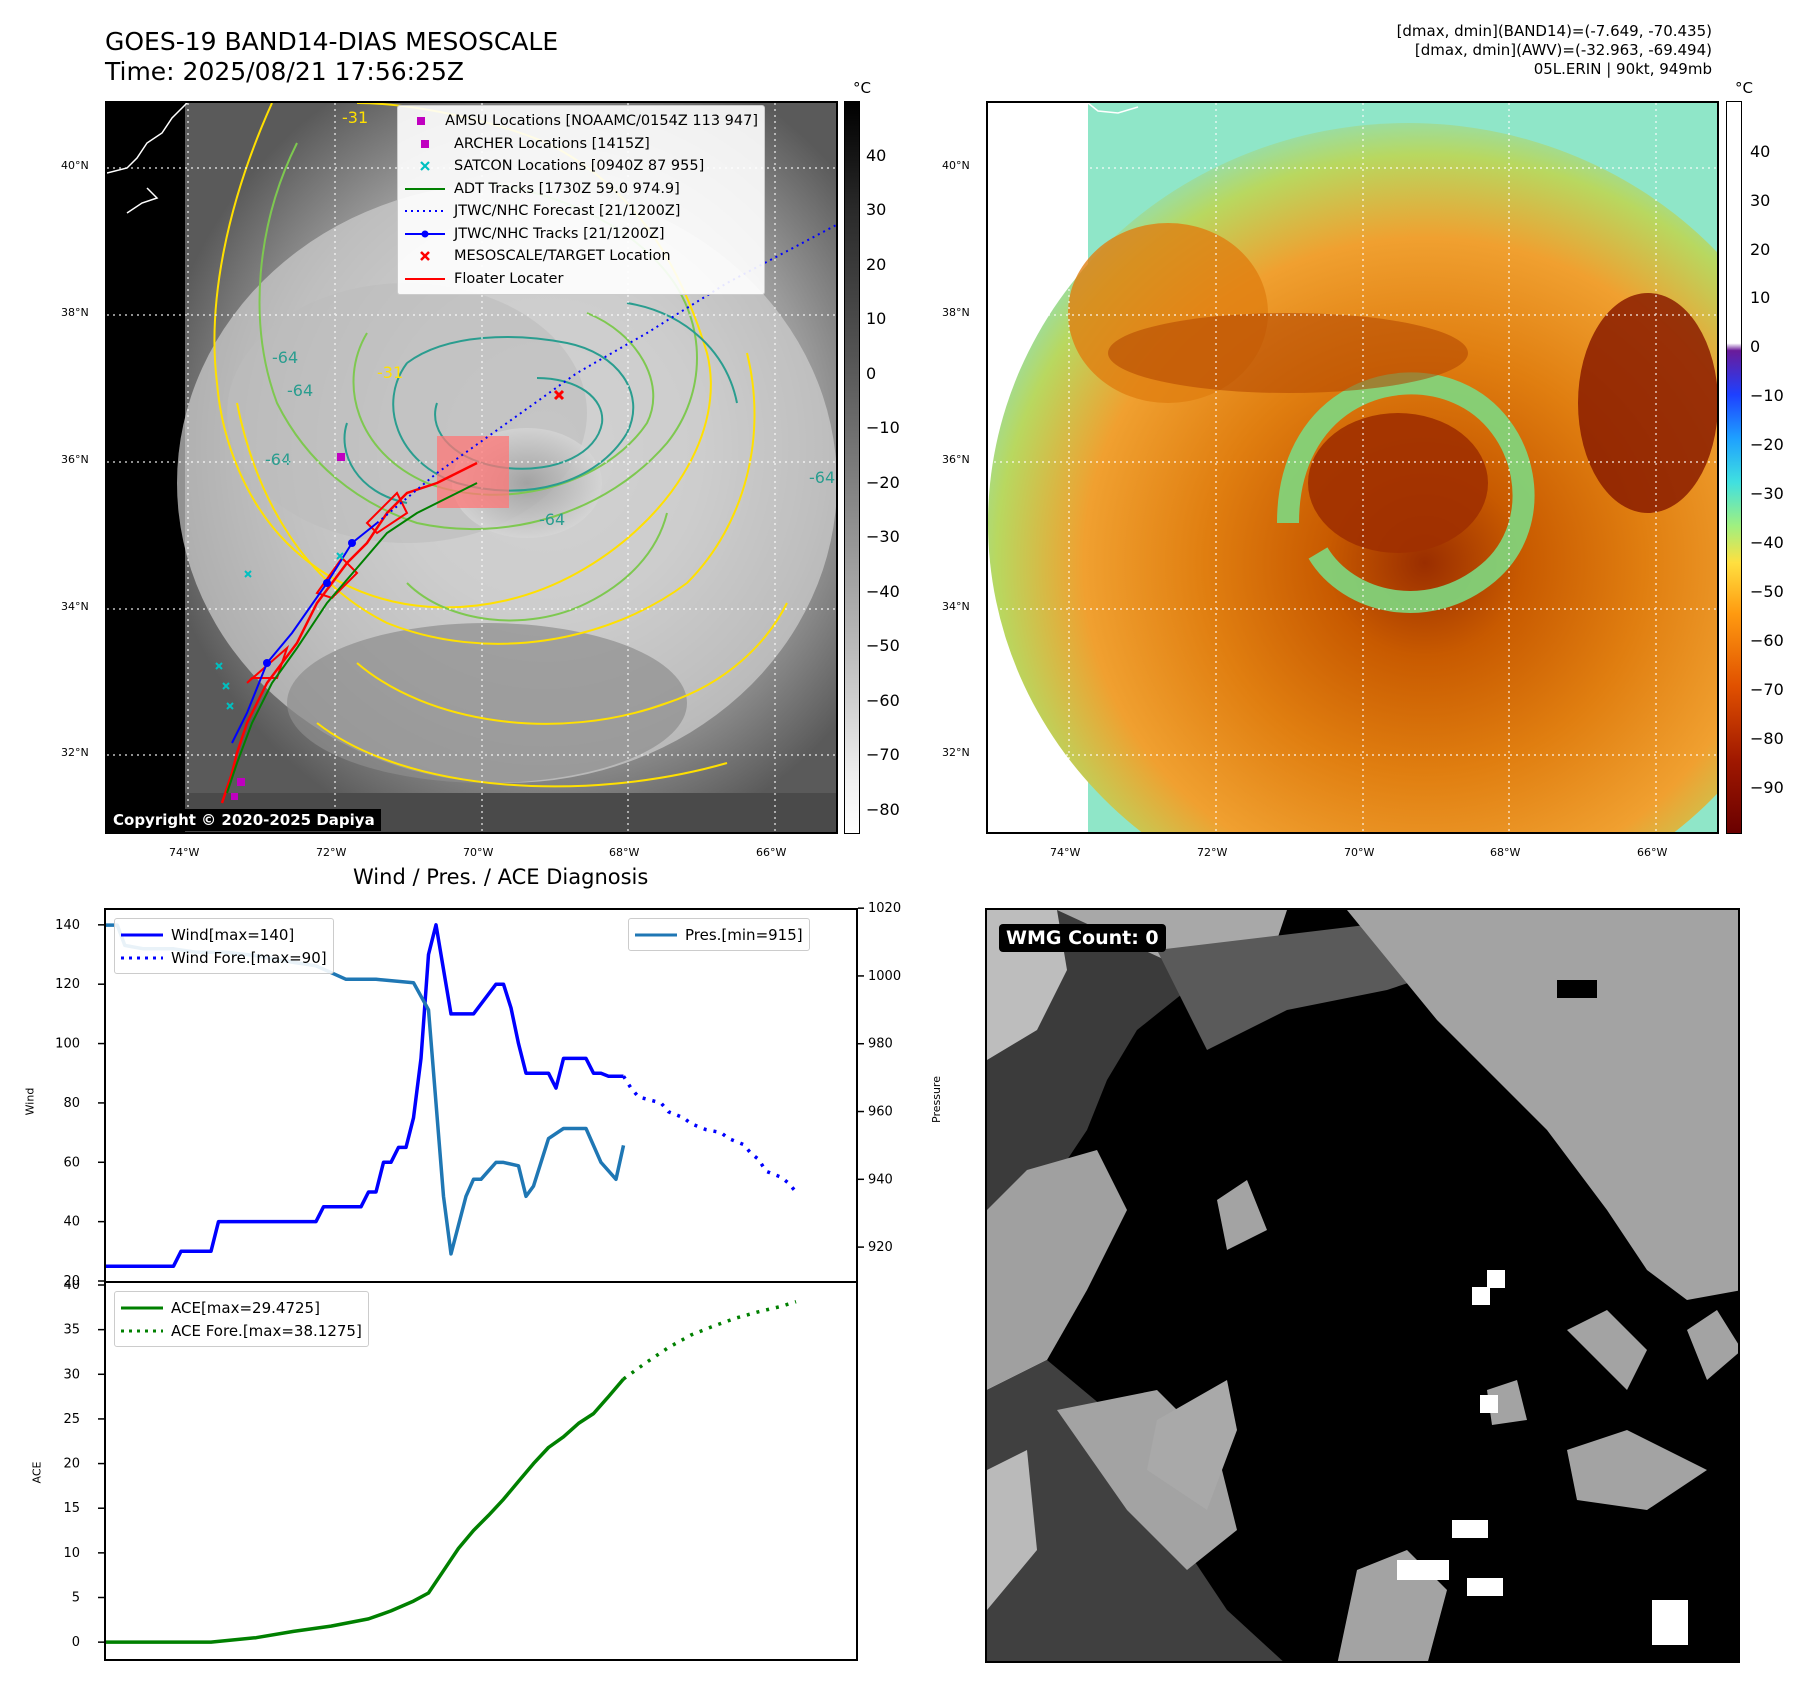  What do you see at coordinates (501, 877) in the screenshot?
I see `diagnosis-title: Wind / Pres. / ACE Diagnosis` at bounding box center [501, 877].